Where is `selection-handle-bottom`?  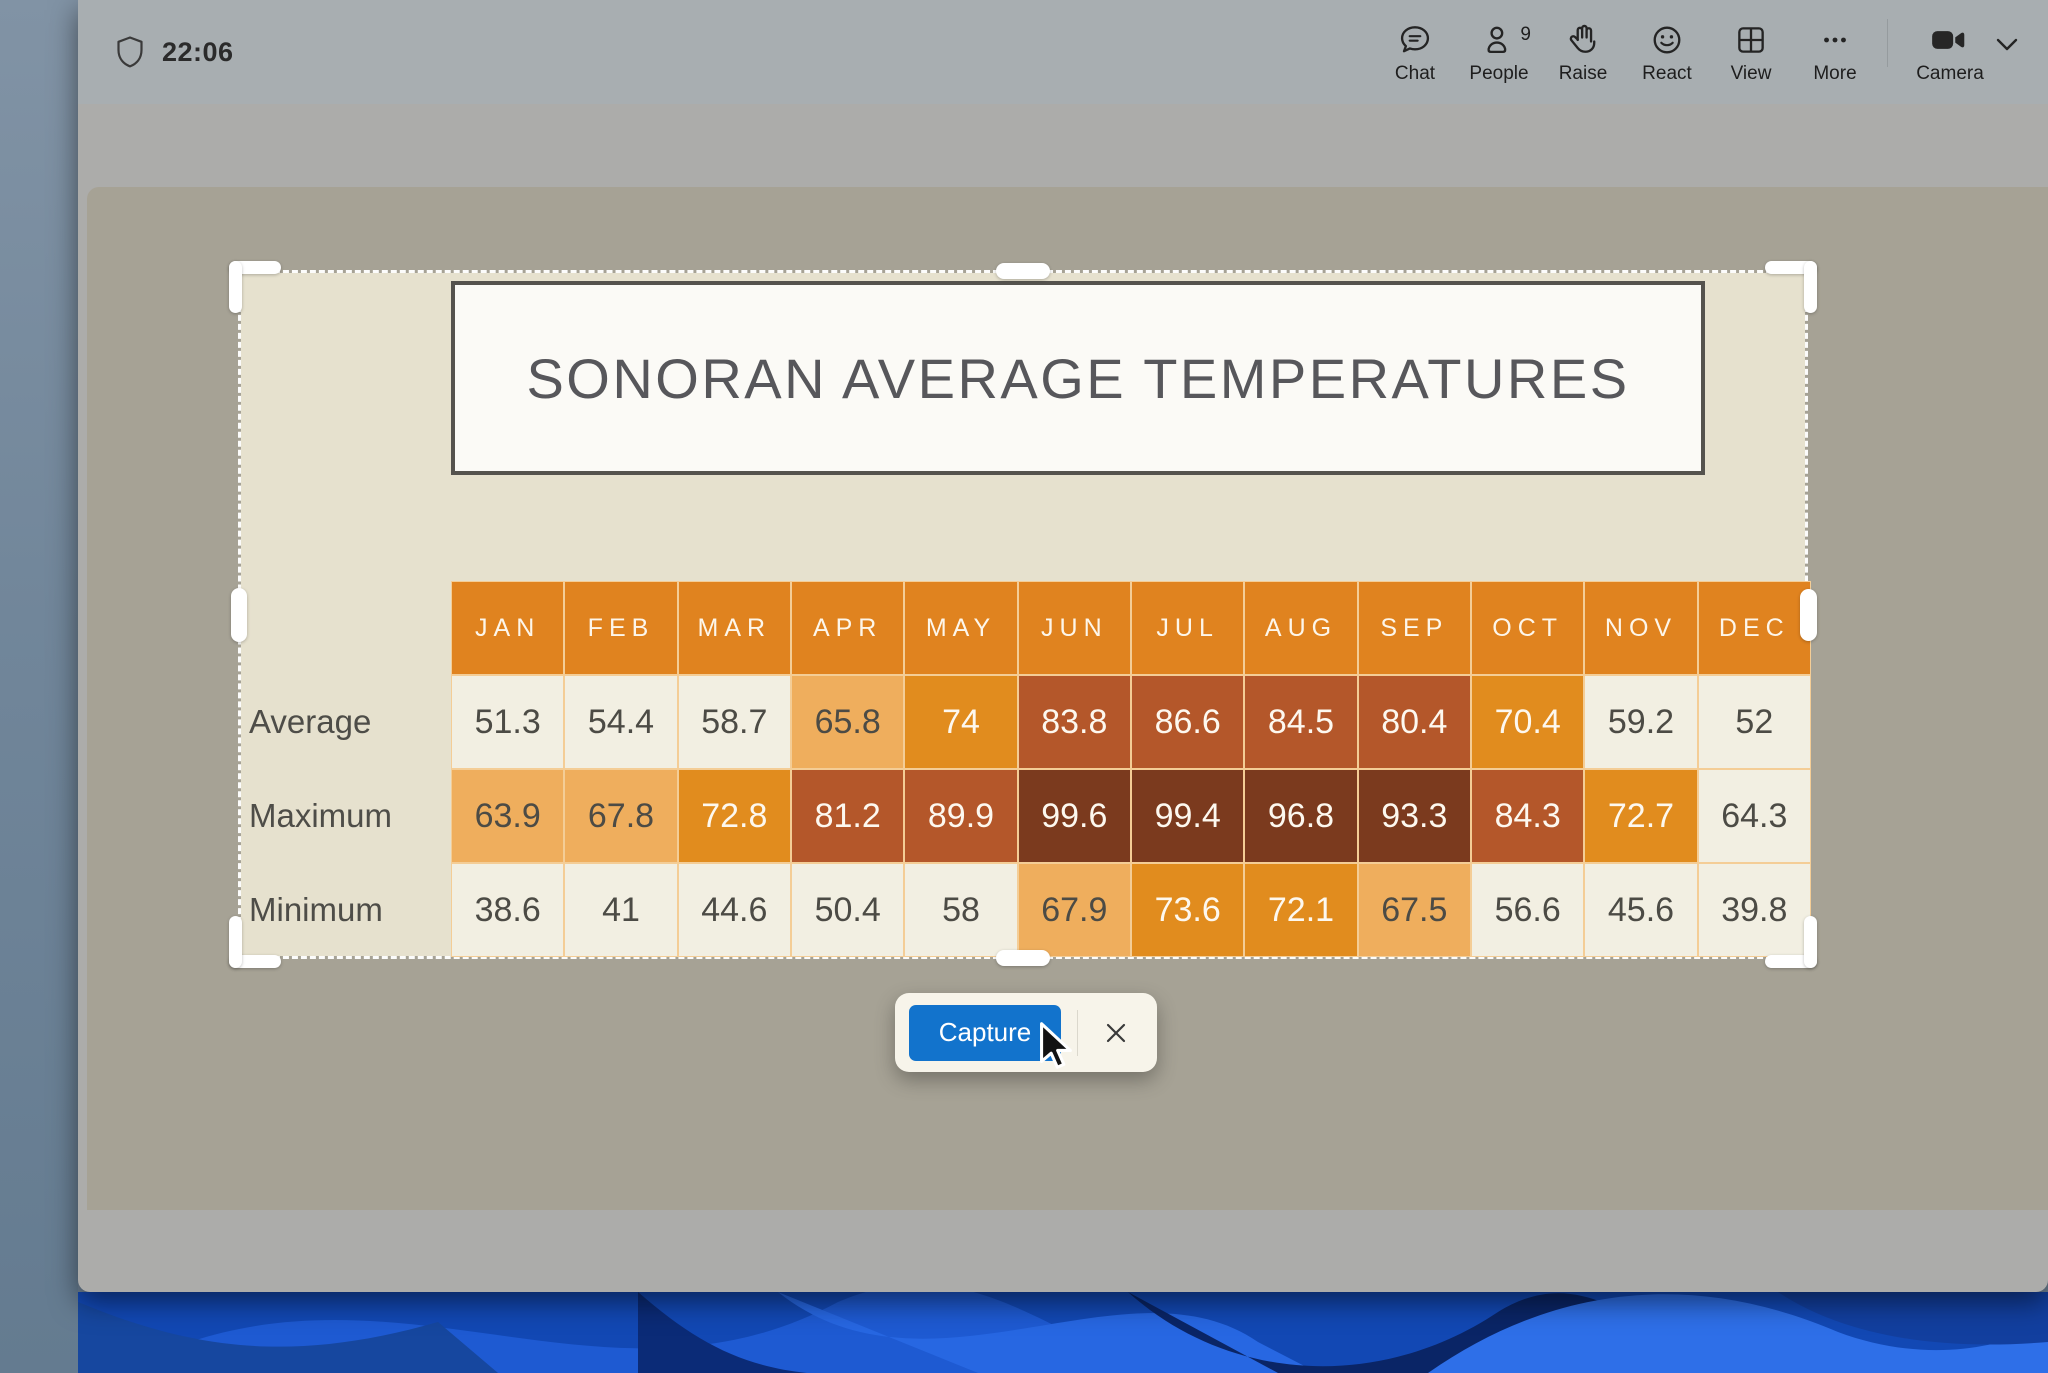 selection-handle-bottom is located at coordinates (1023, 958).